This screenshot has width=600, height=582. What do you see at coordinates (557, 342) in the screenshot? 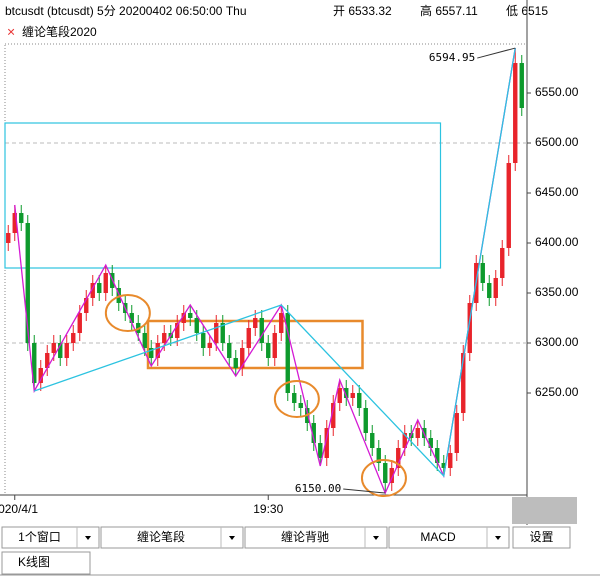
I see `y-tick-label: 6300.00` at bounding box center [557, 342].